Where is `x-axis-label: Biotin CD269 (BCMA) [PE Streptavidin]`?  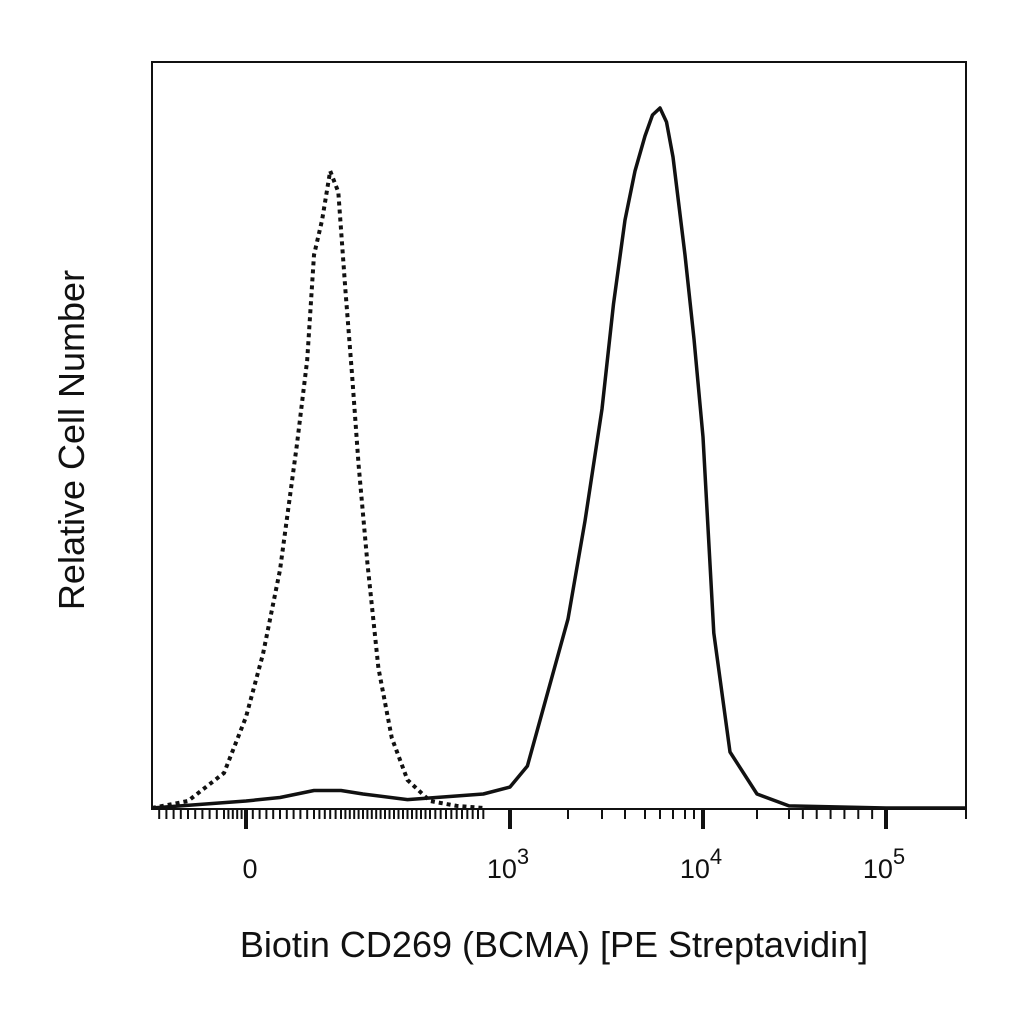 x-axis-label: Biotin CD269 (BCMA) [PE Streptavidin] is located at coordinates (554, 944).